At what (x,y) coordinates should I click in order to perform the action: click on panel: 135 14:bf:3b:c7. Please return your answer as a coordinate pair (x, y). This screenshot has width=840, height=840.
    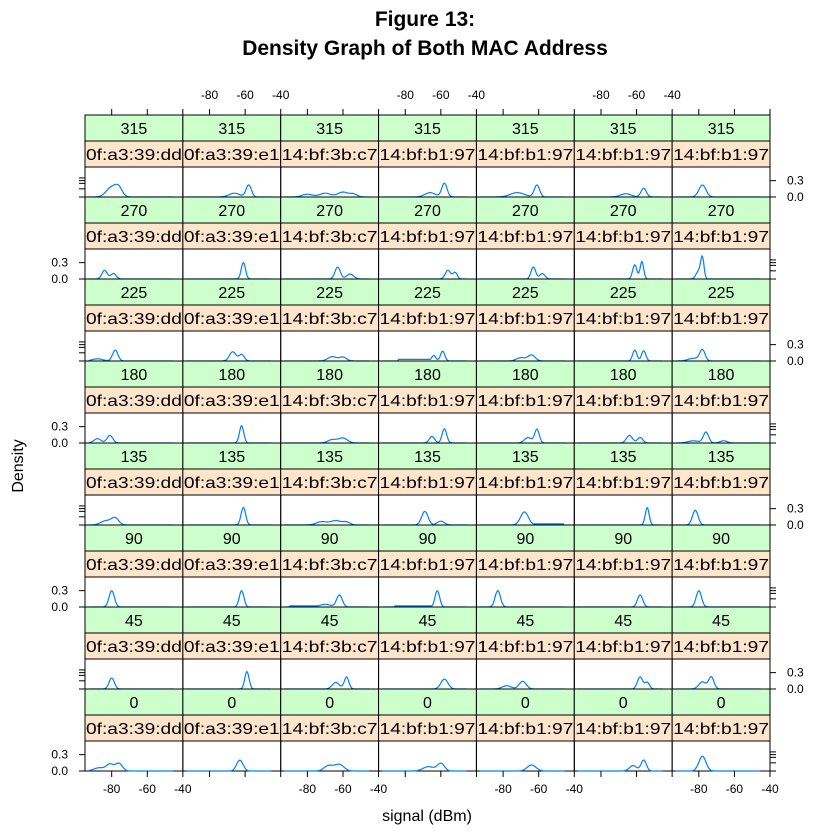
    Looking at the image, I should click on (330, 484).